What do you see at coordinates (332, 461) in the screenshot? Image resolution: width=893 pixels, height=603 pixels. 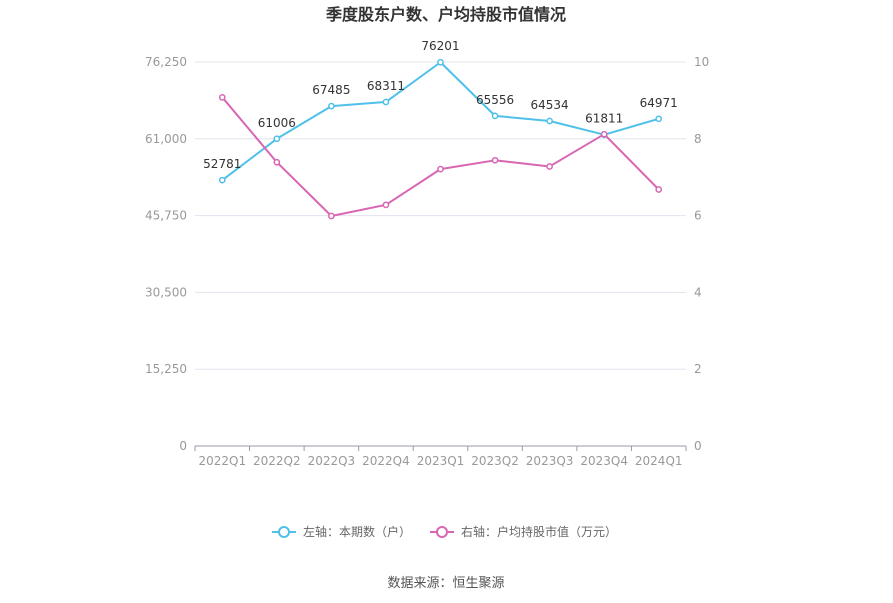 I see `x-tick-label: 2022Q3` at bounding box center [332, 461].